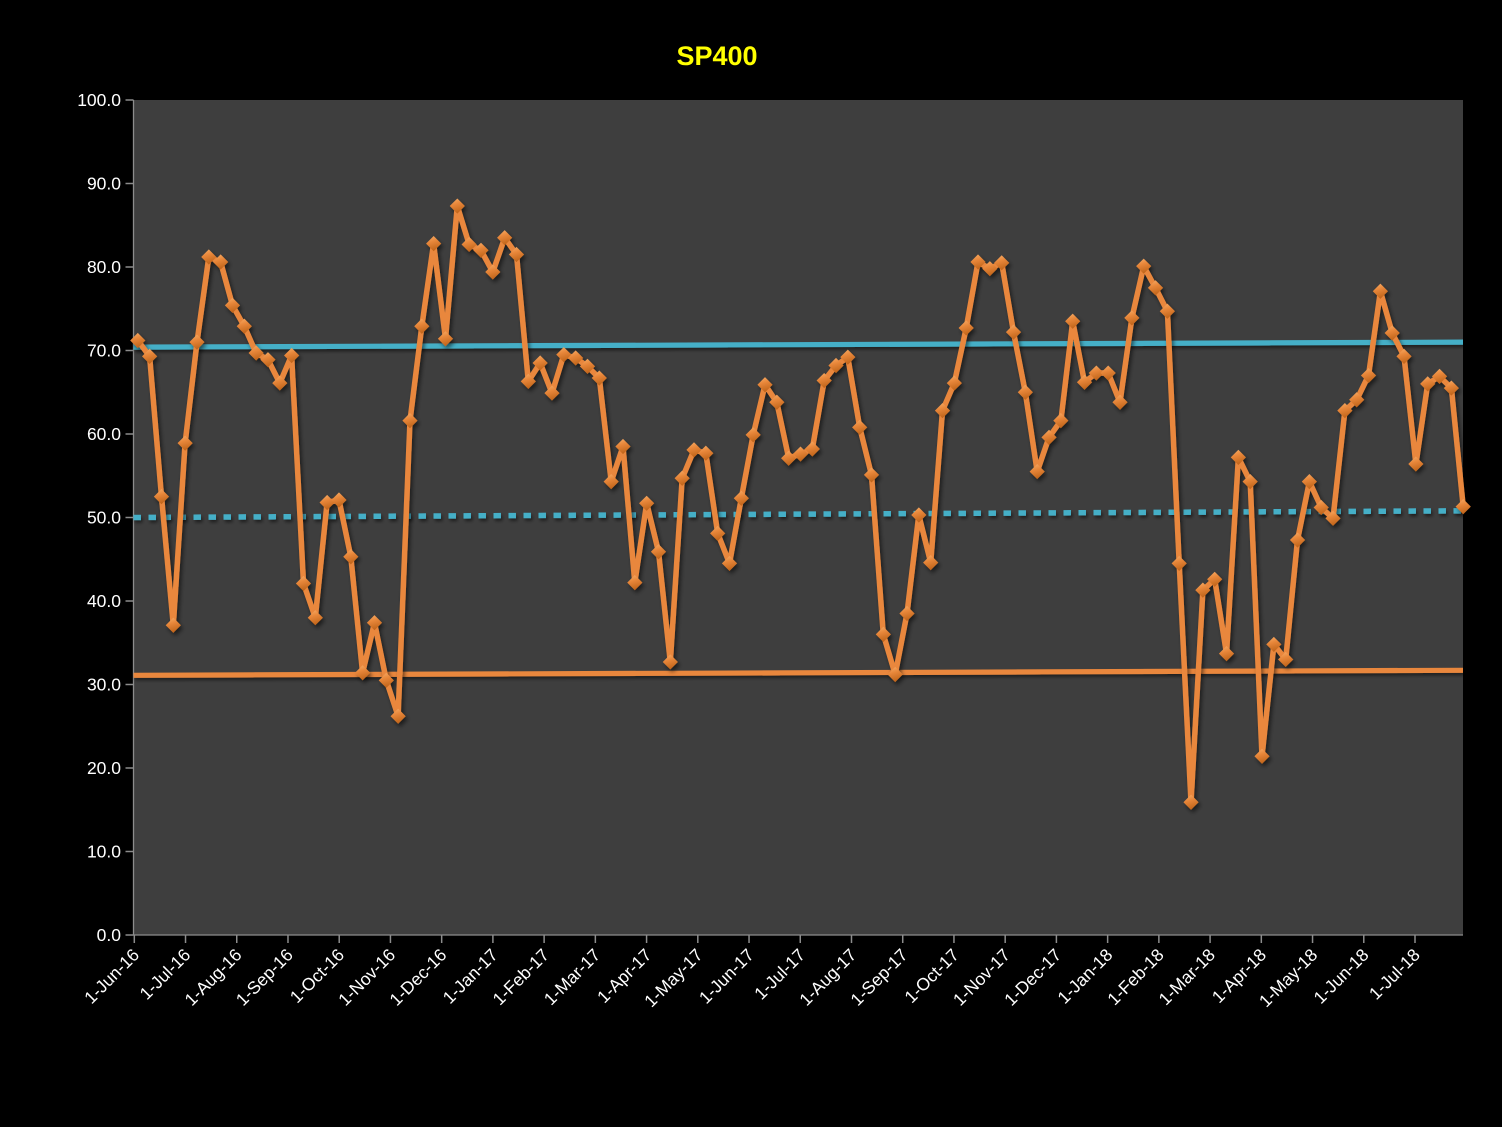 The width and height of the screenshot is (1502, 1127). Describe the element at coordinates (717, 56) in the screenshot. I see `chart-title: SP400` at that location.